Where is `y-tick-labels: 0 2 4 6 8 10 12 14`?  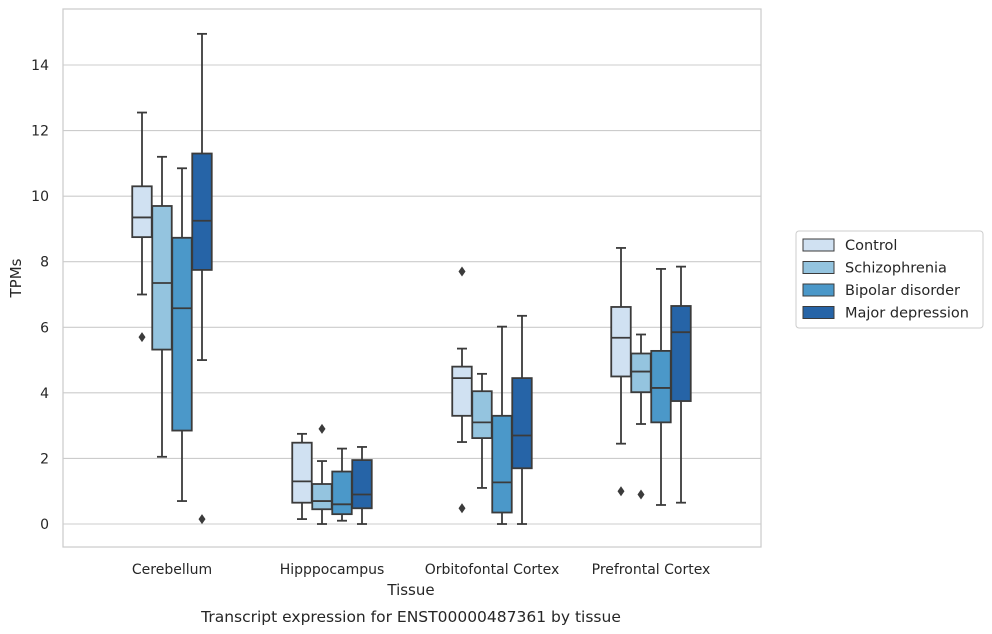 y-tick-labels: 0 2 4 6 8 10 12 14 is located at coordinates (40, 295).